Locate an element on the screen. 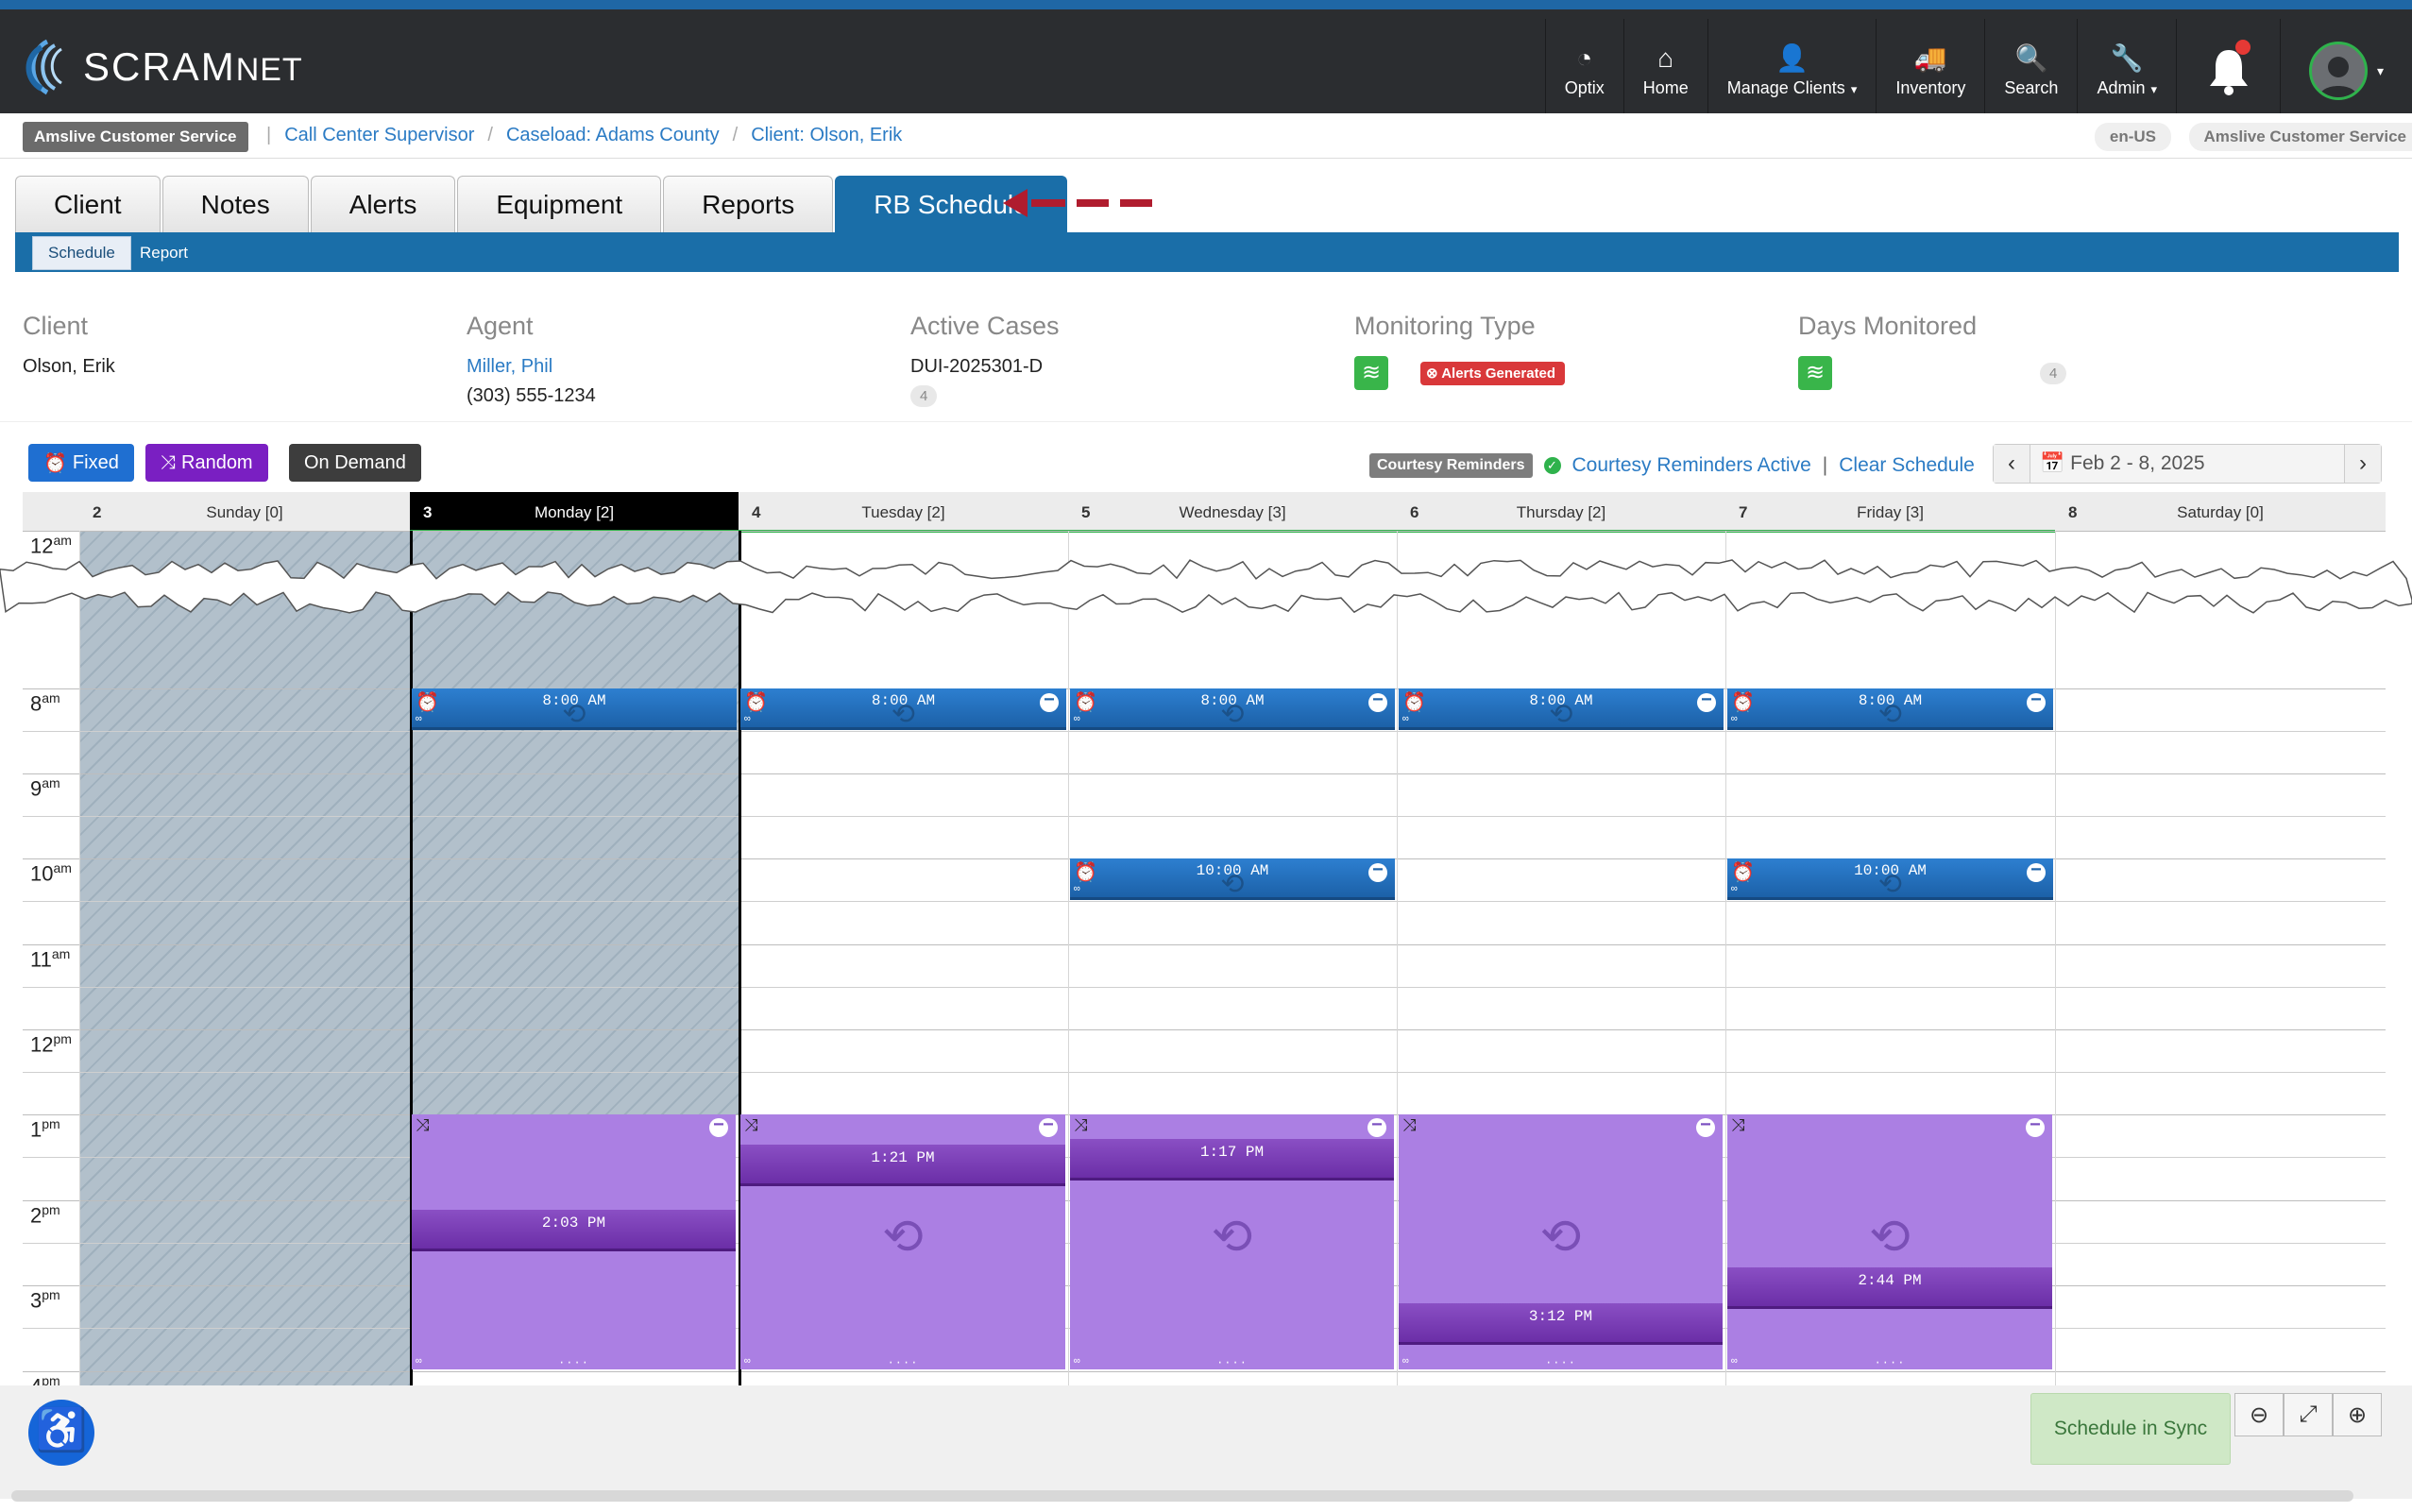 The image size is (2412, 1512). nav-manage-clients: 👤 Manage Clients ▾ is located at coordinates (1792, 71).